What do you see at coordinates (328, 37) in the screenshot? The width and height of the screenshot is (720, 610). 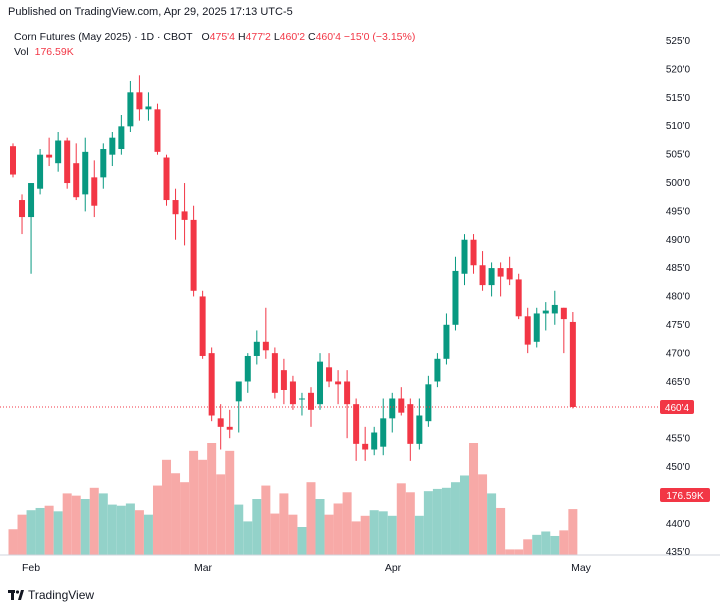 I see `close-value: 460'4` at bounding box center [328, 37].